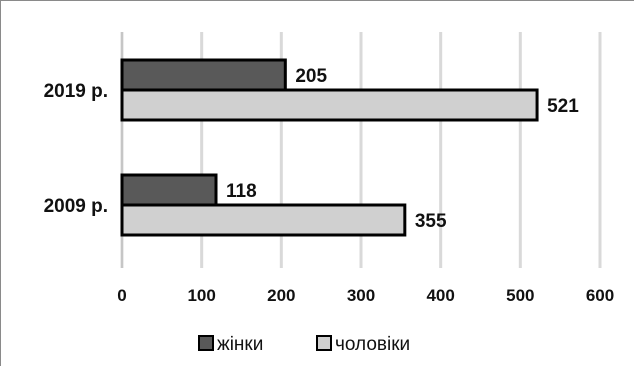 This screenshot has width=635, height=367. What do you see at coordinates (431, 221) in the screenshot?
I see `data-label: 355` at bounding box center [431, 221].